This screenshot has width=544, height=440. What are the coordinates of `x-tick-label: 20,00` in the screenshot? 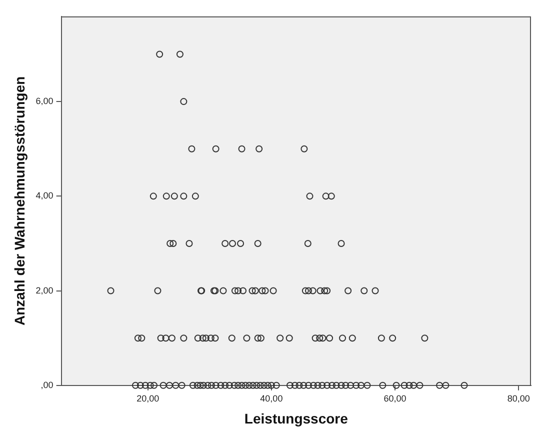 It's located at (148, 398).